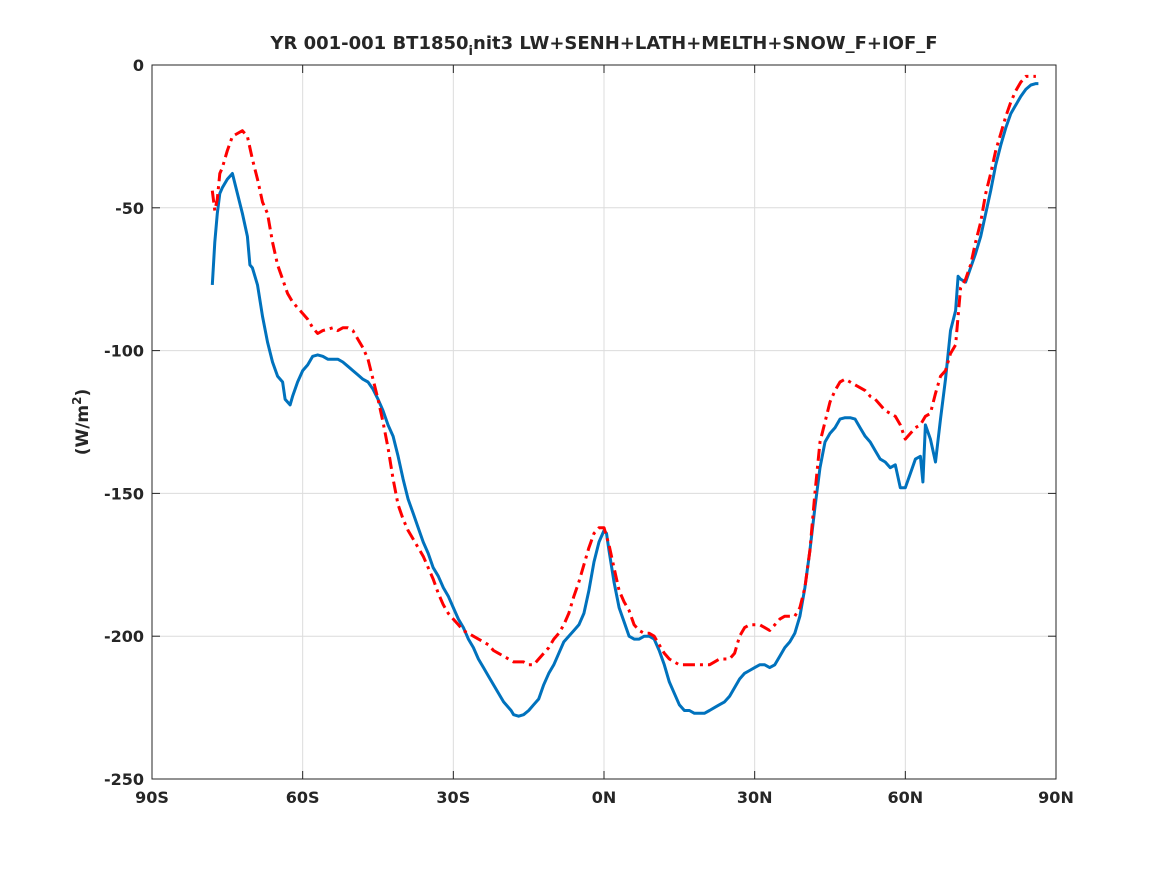 This screenshot has height=879, width=1167. Describe the element at coordinates (124, 636) in the screenshot. I see `y-tick-label: -200` at that location.